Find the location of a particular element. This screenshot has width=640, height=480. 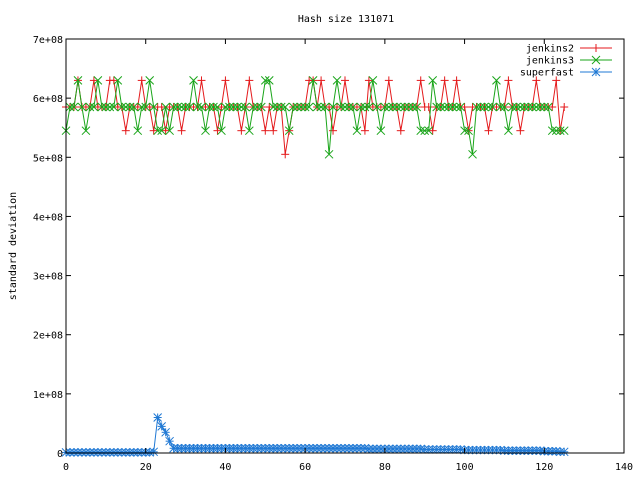

data-point-superfast-d2 is located at coordinates (154, 452).